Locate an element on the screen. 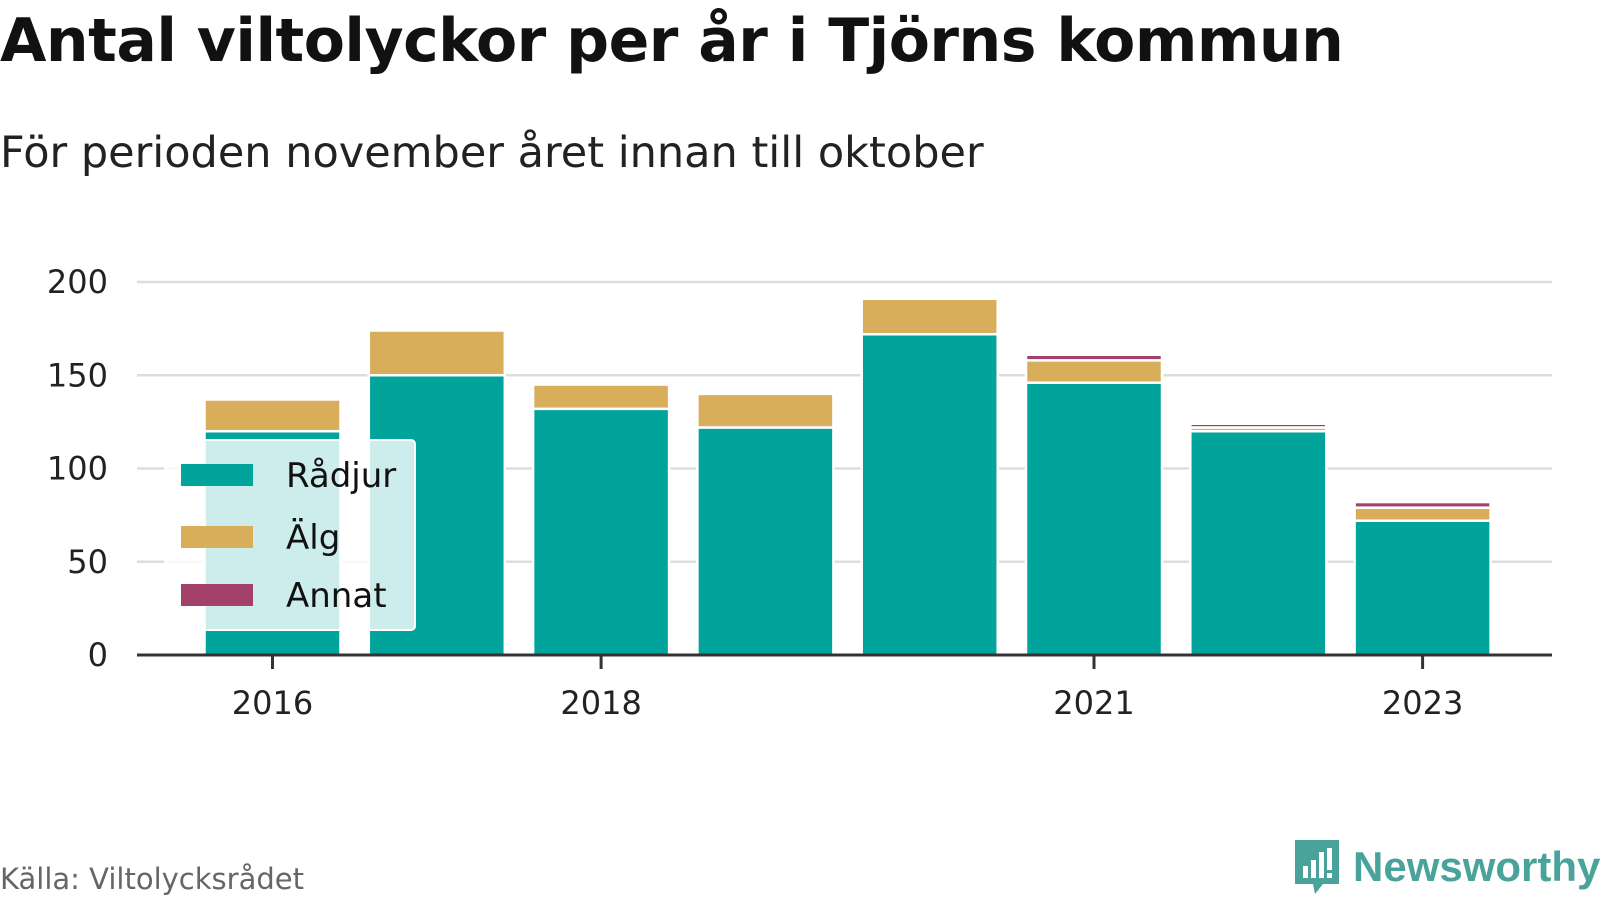 The width and height of the screenshot is (1600, 900). newsworthy-logo-icon is located at coordinates (1317, 867).